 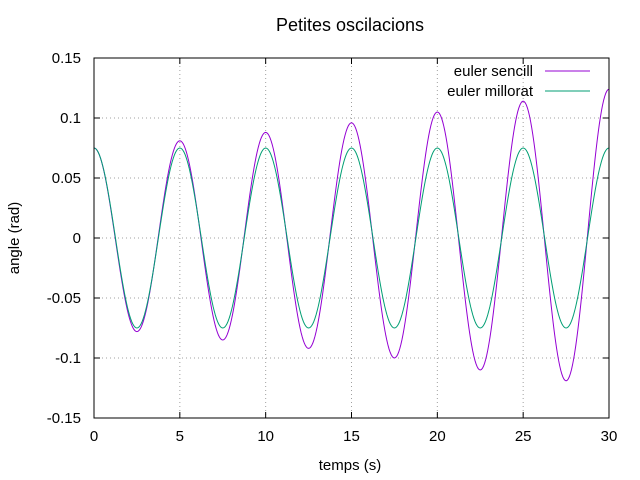 I want to click on legend: euler sencill euler millorat, so click(x=518, y=81).